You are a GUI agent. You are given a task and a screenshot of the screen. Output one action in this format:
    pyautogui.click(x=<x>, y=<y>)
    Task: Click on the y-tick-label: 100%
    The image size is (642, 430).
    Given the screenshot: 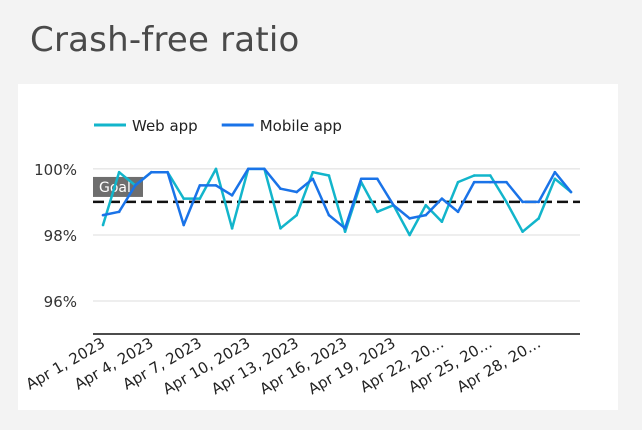 What is the action you would take?
    pyautogui.click(x=55, y=170)
    